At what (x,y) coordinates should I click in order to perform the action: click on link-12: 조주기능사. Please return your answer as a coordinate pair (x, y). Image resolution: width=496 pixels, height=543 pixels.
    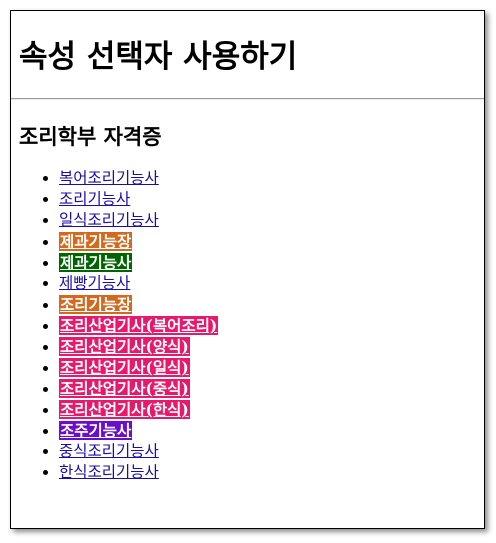
    Looking at the image, I should click on (96, 430).